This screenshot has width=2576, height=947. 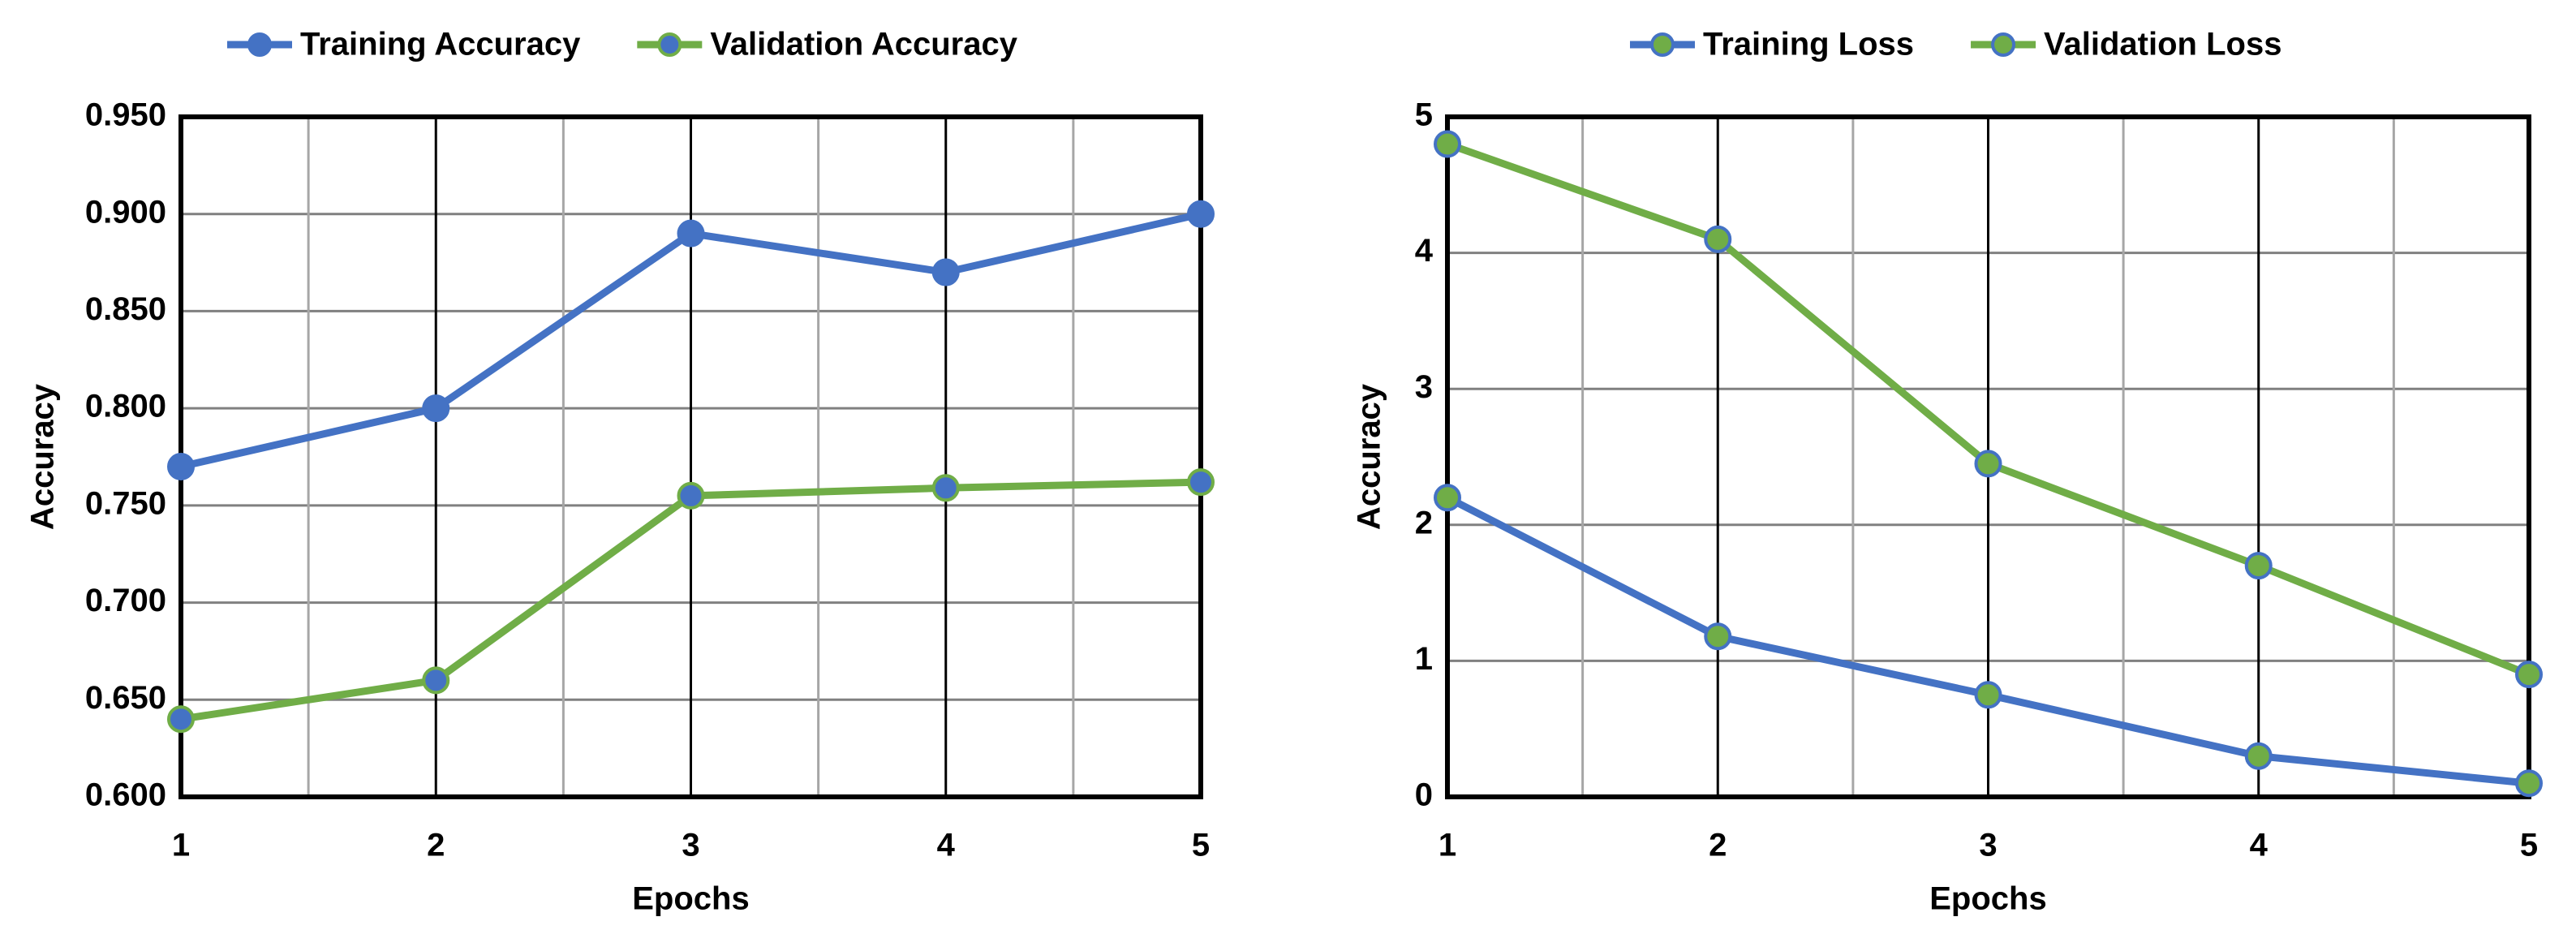 I want to click on y-tick-label: 0.950, so click(x=125, y=115).